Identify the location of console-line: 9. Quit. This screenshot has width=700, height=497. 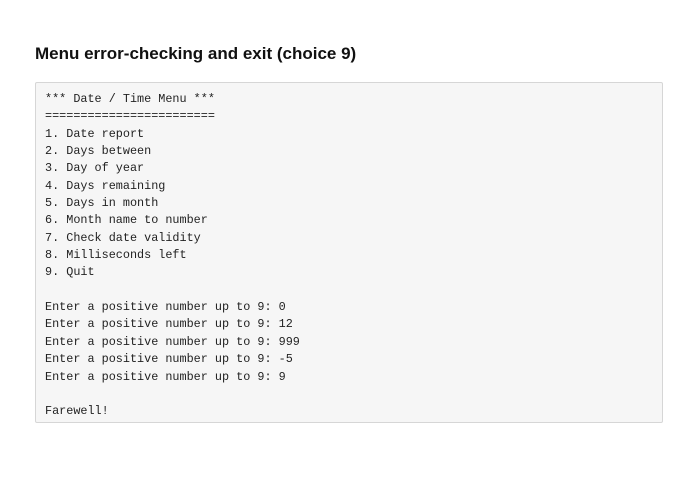
(70, 272).